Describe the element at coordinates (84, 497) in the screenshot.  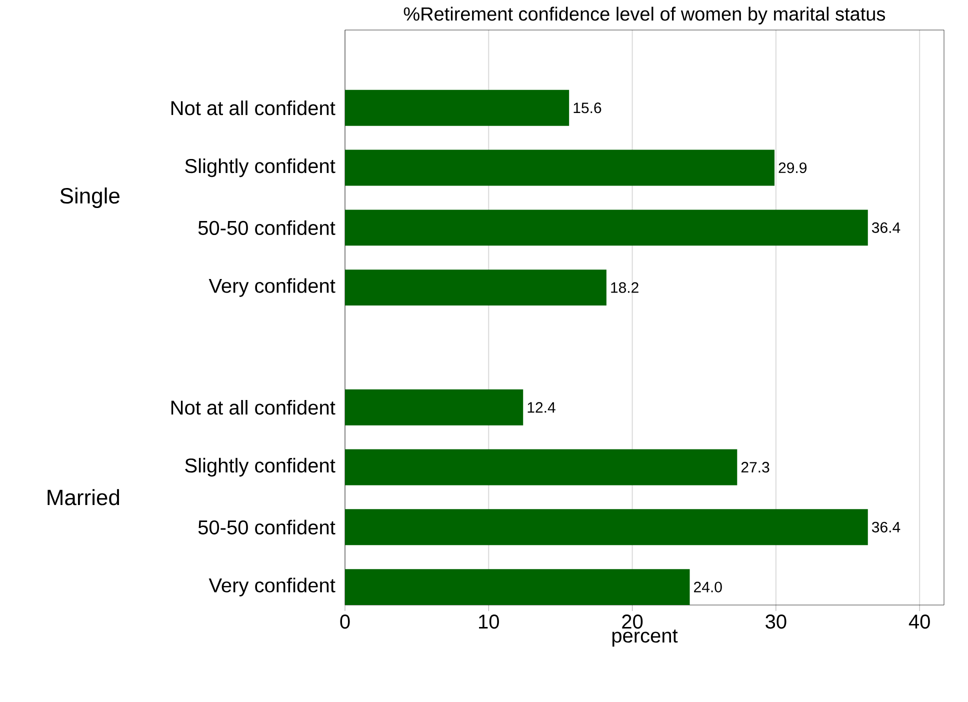
I see `text: Married` at that location.